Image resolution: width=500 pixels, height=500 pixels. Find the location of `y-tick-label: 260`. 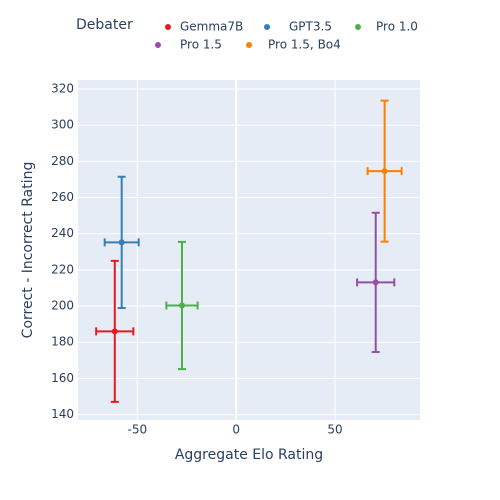

y-tick-label: 260 is located at coordinates (62, 197).